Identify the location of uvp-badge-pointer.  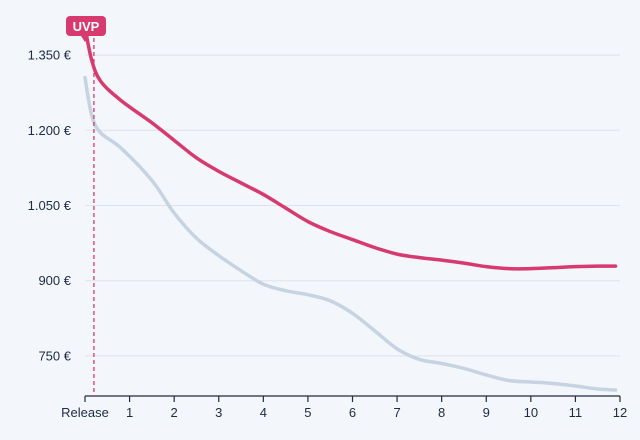
(85, 39).